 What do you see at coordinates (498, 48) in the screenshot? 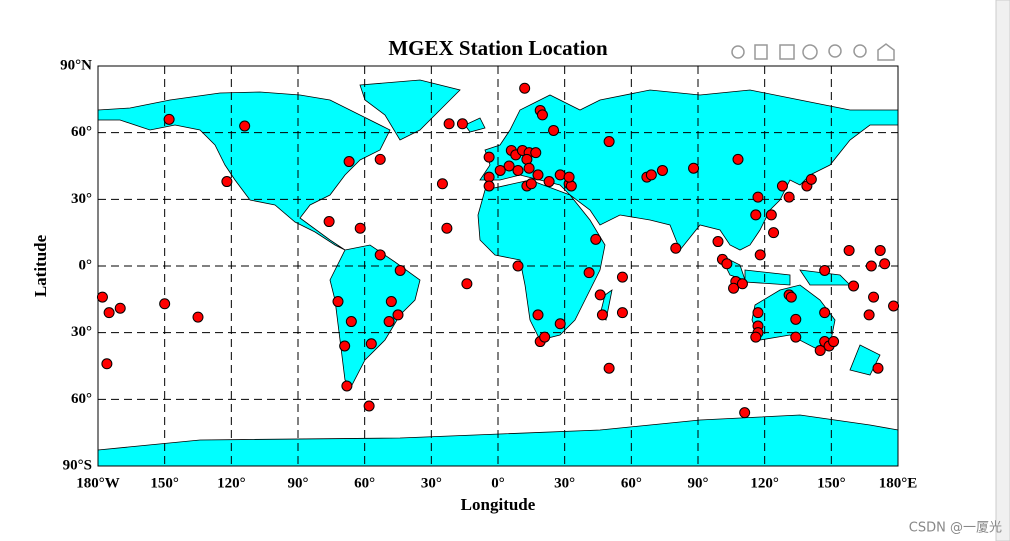
I see `chart-title: MGEX Station Location` at bounding box center [498, 48].